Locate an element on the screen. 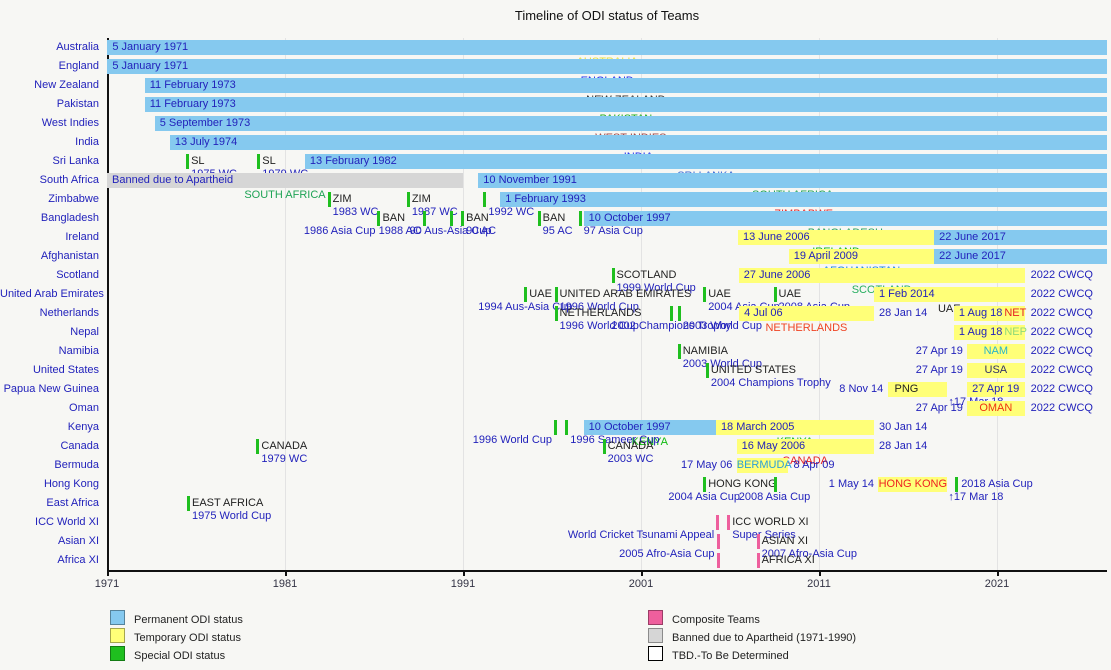  row-label: Sri Lanka is located at coordinates (75, 161).